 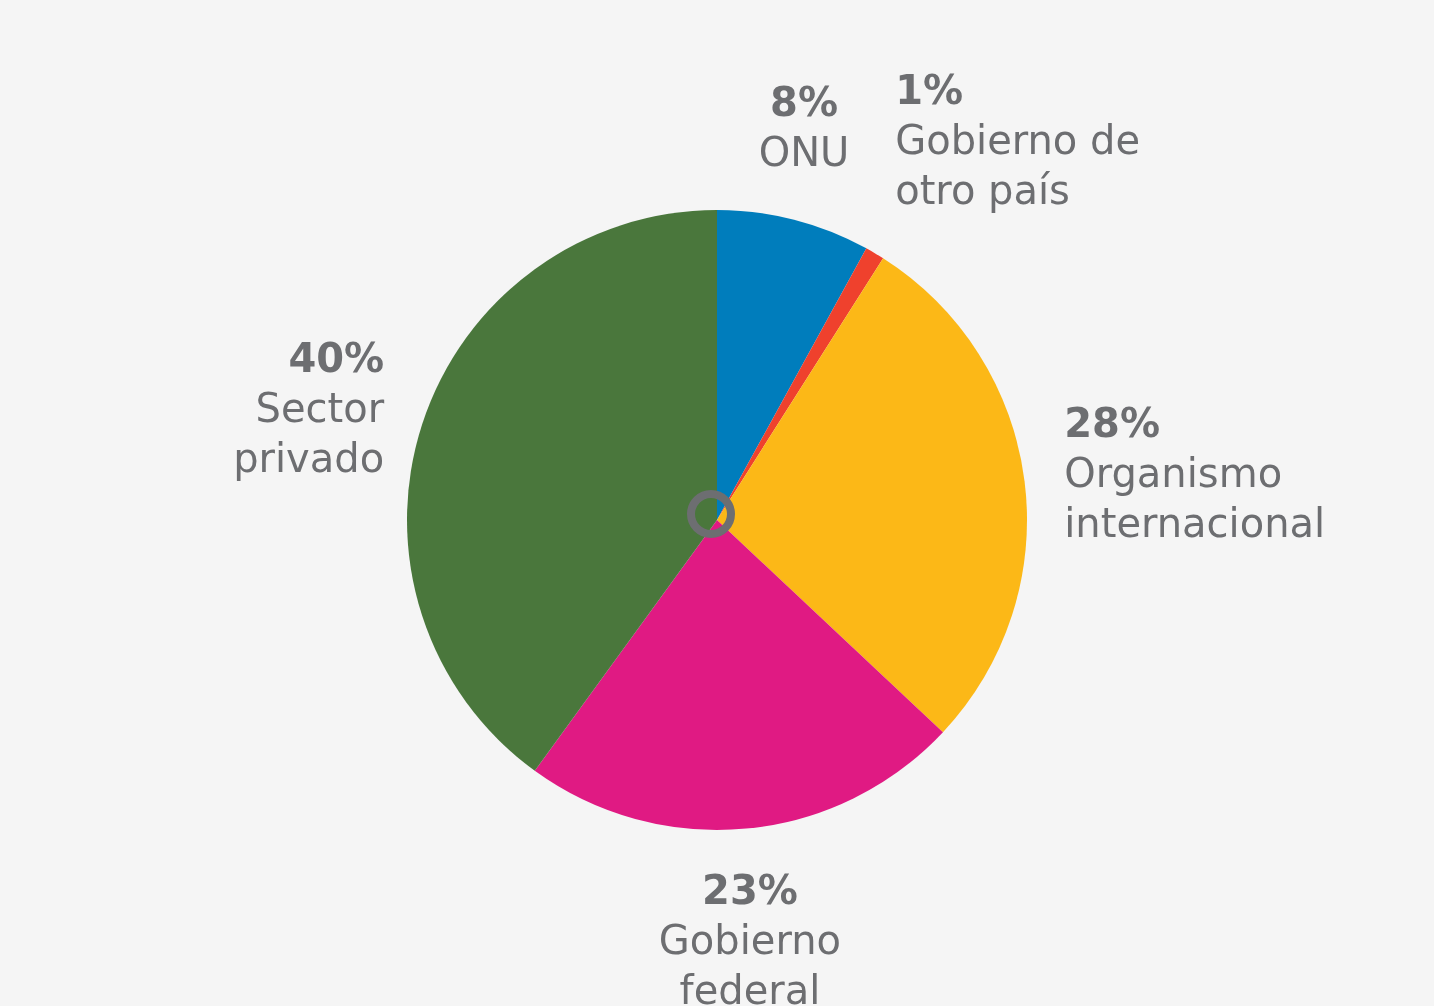 What do you see at coordinates (1195, 497) in the screenshot?
I see `slice-label: Organismo internacional` at bounding box center [1195, 497].